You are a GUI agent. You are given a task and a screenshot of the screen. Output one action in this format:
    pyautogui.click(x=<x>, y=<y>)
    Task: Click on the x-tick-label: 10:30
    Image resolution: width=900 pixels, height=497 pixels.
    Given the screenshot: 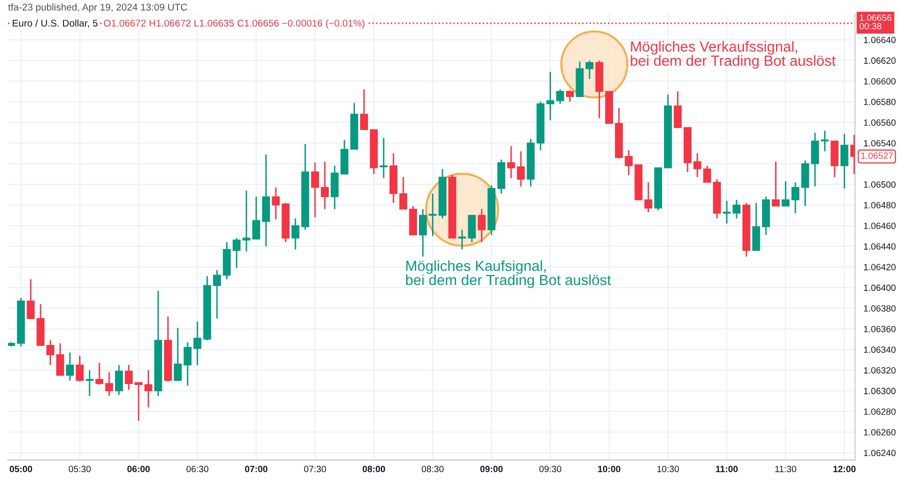 What is the action you would take?
    pyautogui.click(x=668, y=469)
    